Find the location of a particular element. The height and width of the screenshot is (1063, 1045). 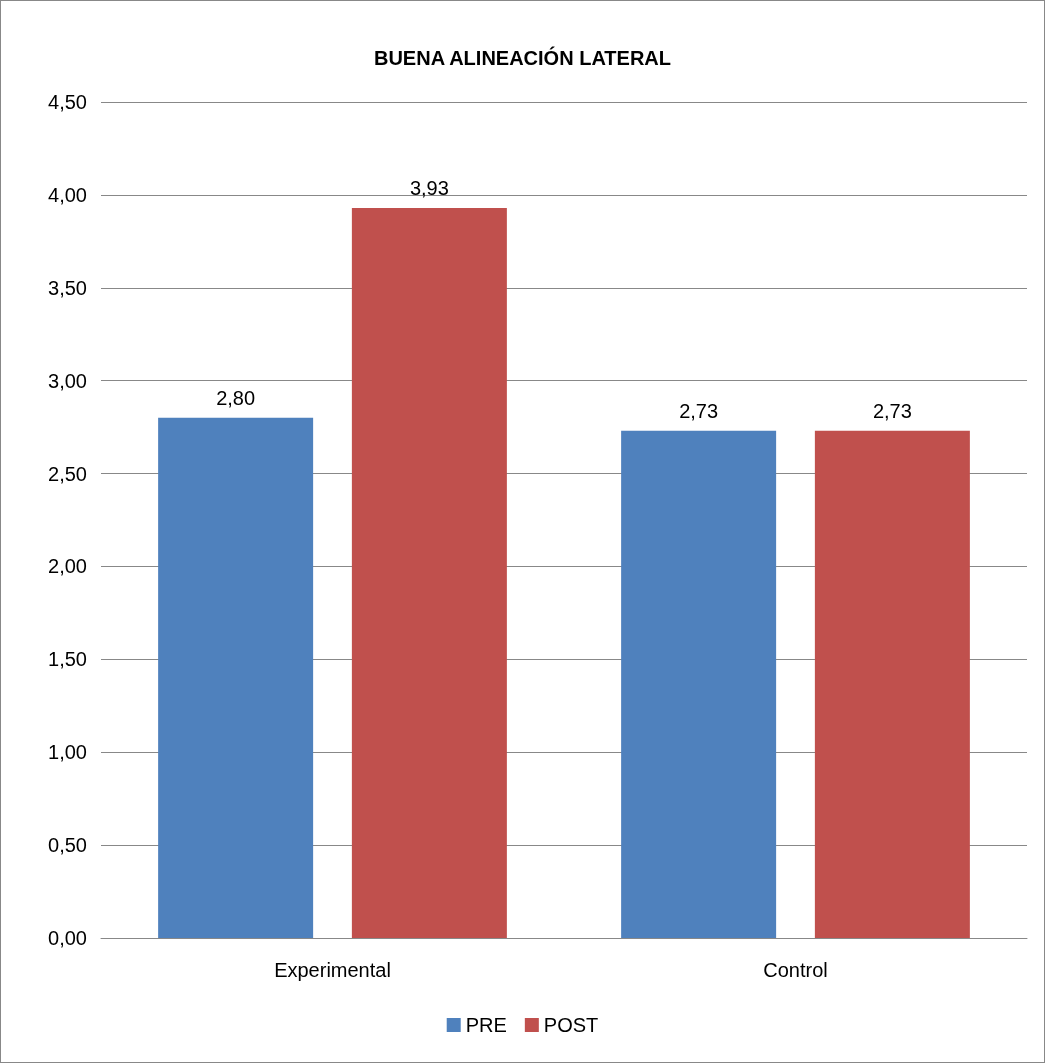

chart-title: BUENA ALINEACIÓN LATERAL is located at coordinates (522, 57).